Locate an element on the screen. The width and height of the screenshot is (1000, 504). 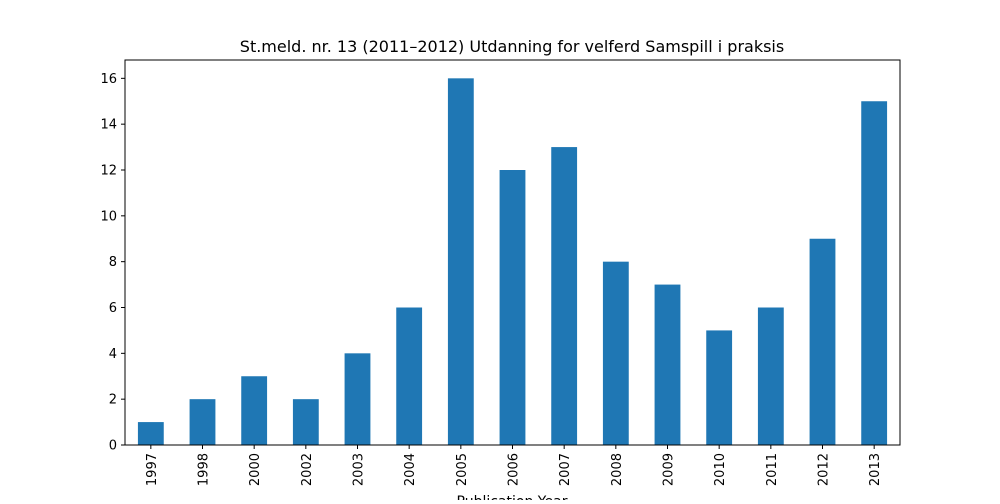
bar-2003 is located at coordinates (357, 399).